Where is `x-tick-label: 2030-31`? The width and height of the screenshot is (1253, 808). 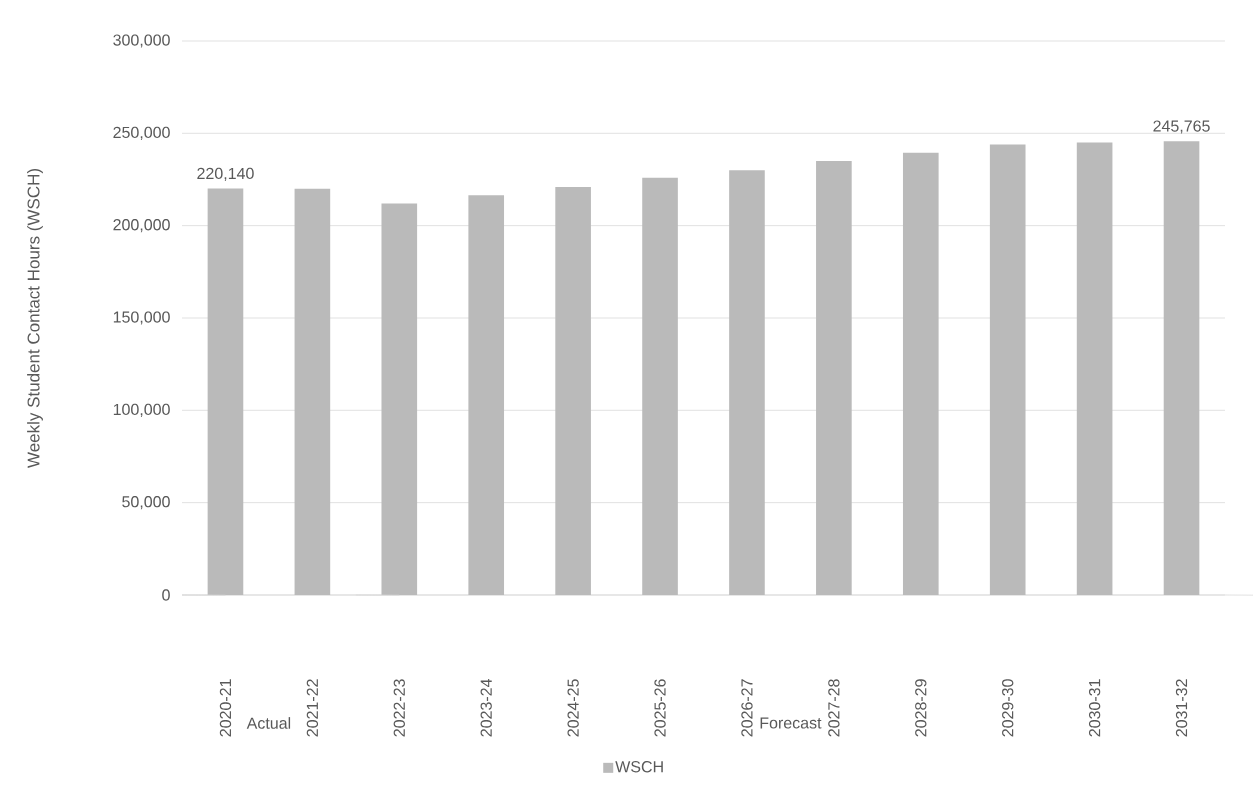
x-tick-label: 2030-31 is located at coordinates (1094, 708).